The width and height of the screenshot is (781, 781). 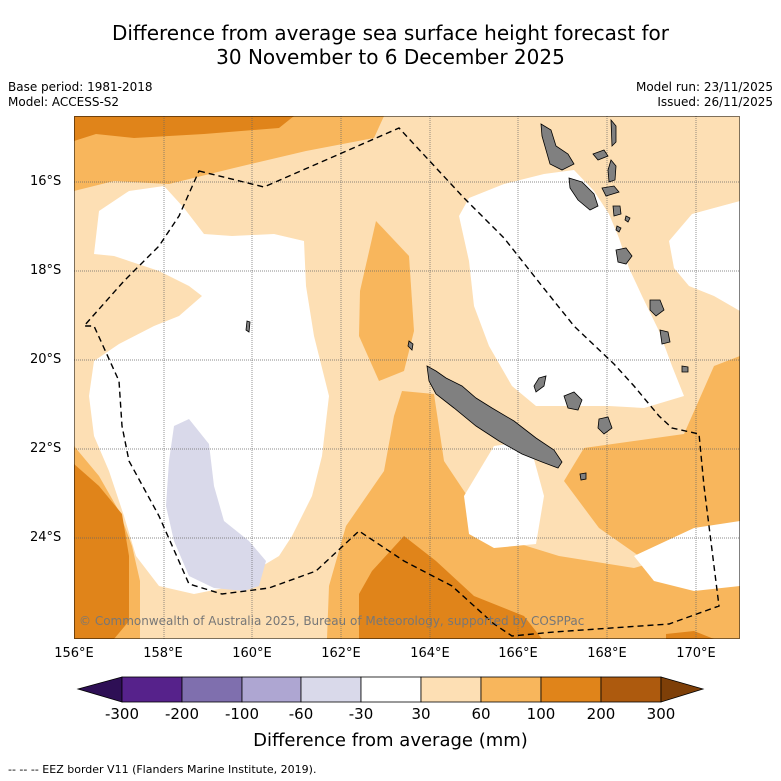 I want to click on land-chesterfield, so click(x=248, y=326).